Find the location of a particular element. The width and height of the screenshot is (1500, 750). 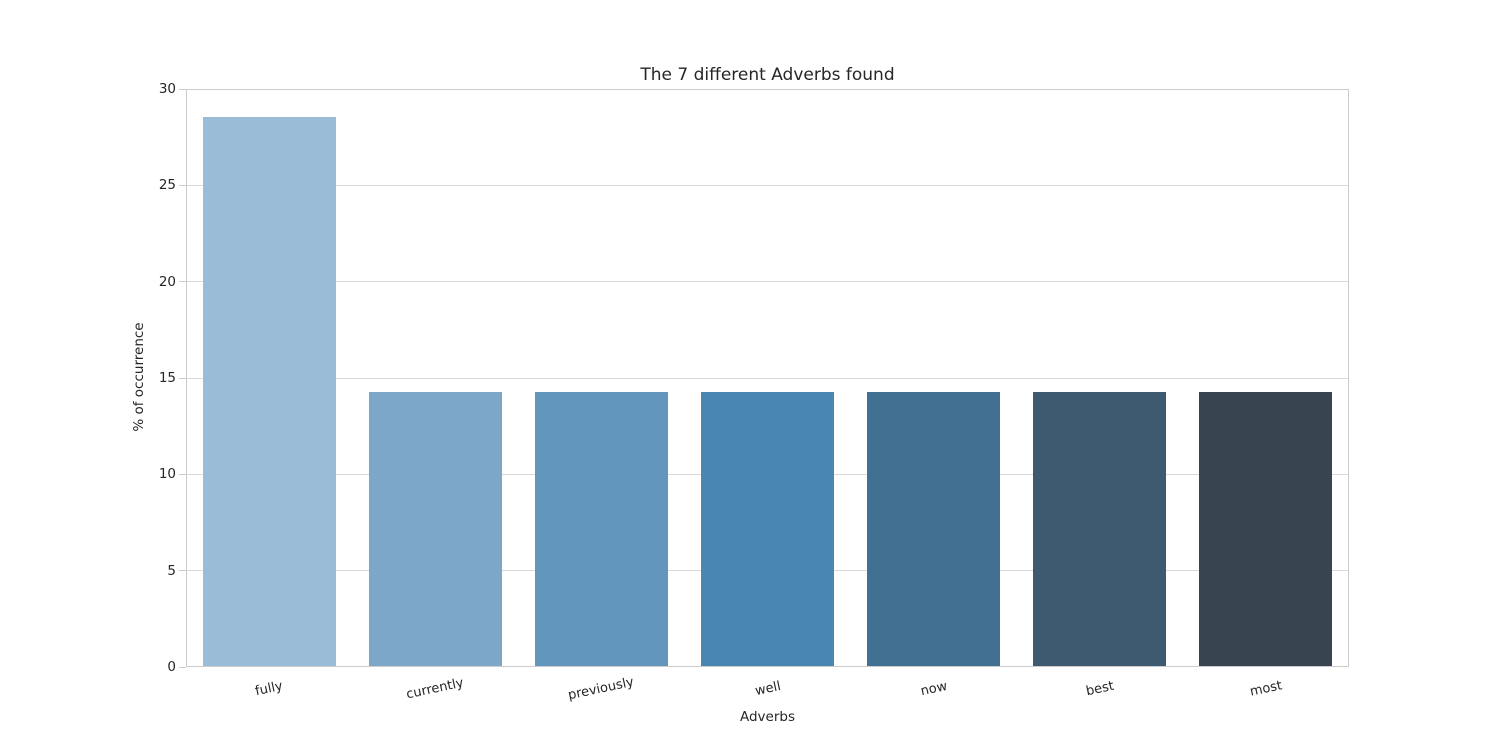

y-tick-label-30: 30 is located at coordinates (167, 89).